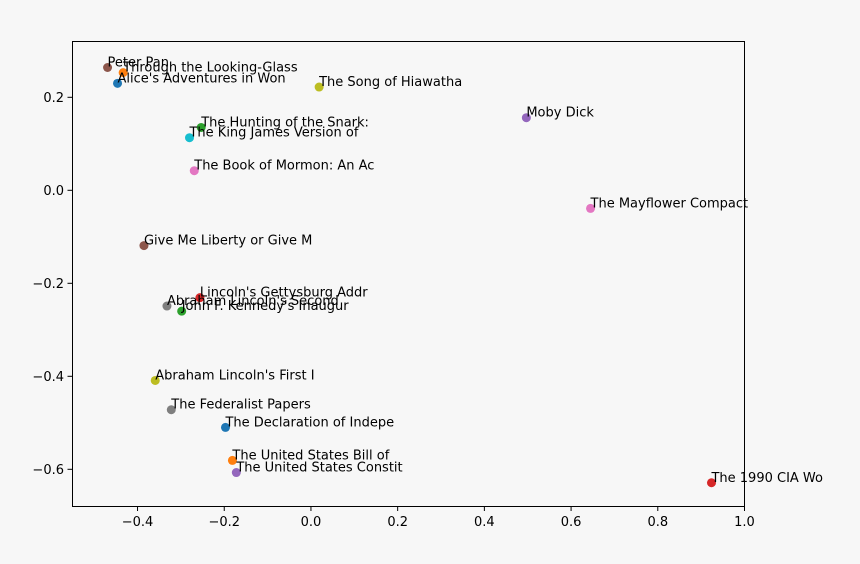 The image size is (860, 564). What do you see at coordinates (397, 522) in the screenshot?
I see `x-tick-label: 0.2` at bounding box center [397, 522].